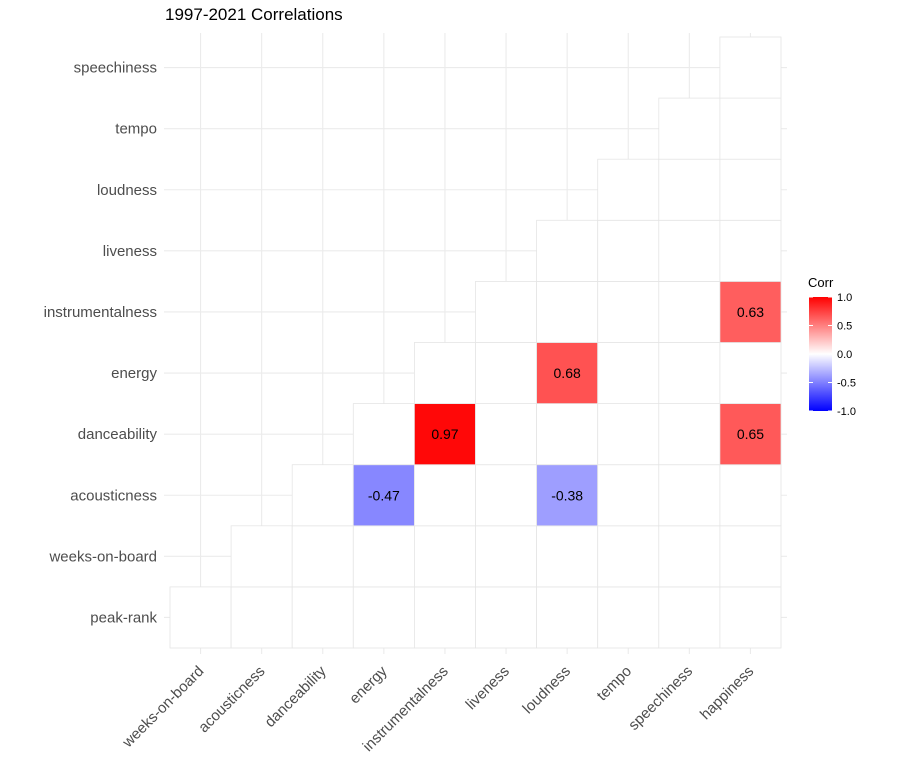 Image resolution: width=903 pixels, height=765 pixels. I want to click on legend-tick-label: 0.5, so click(844, 327).